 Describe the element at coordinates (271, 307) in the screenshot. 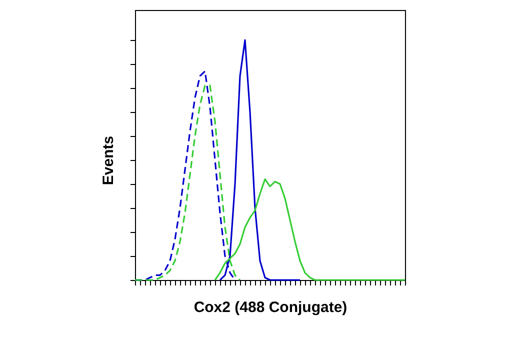

I see `x-axis-title: Cox2 (488 Conjugate)` at that location.